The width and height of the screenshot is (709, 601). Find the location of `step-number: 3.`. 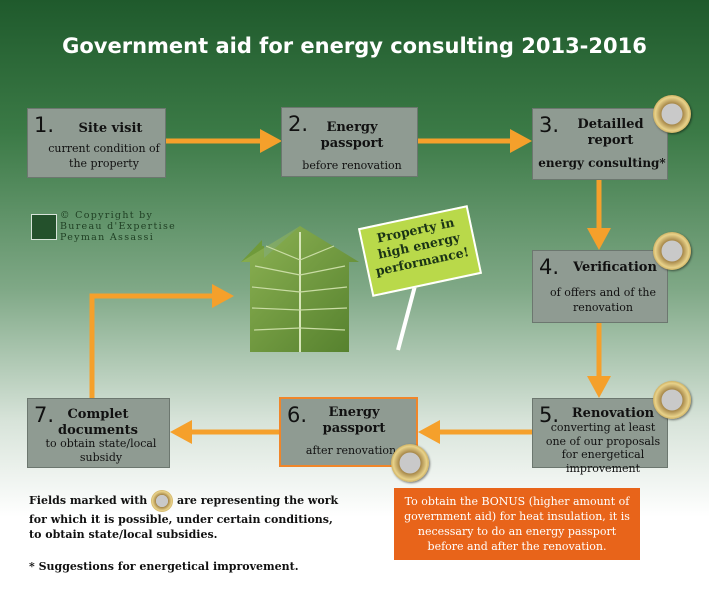

step-number: 3. is located at coordinates (549, 125).